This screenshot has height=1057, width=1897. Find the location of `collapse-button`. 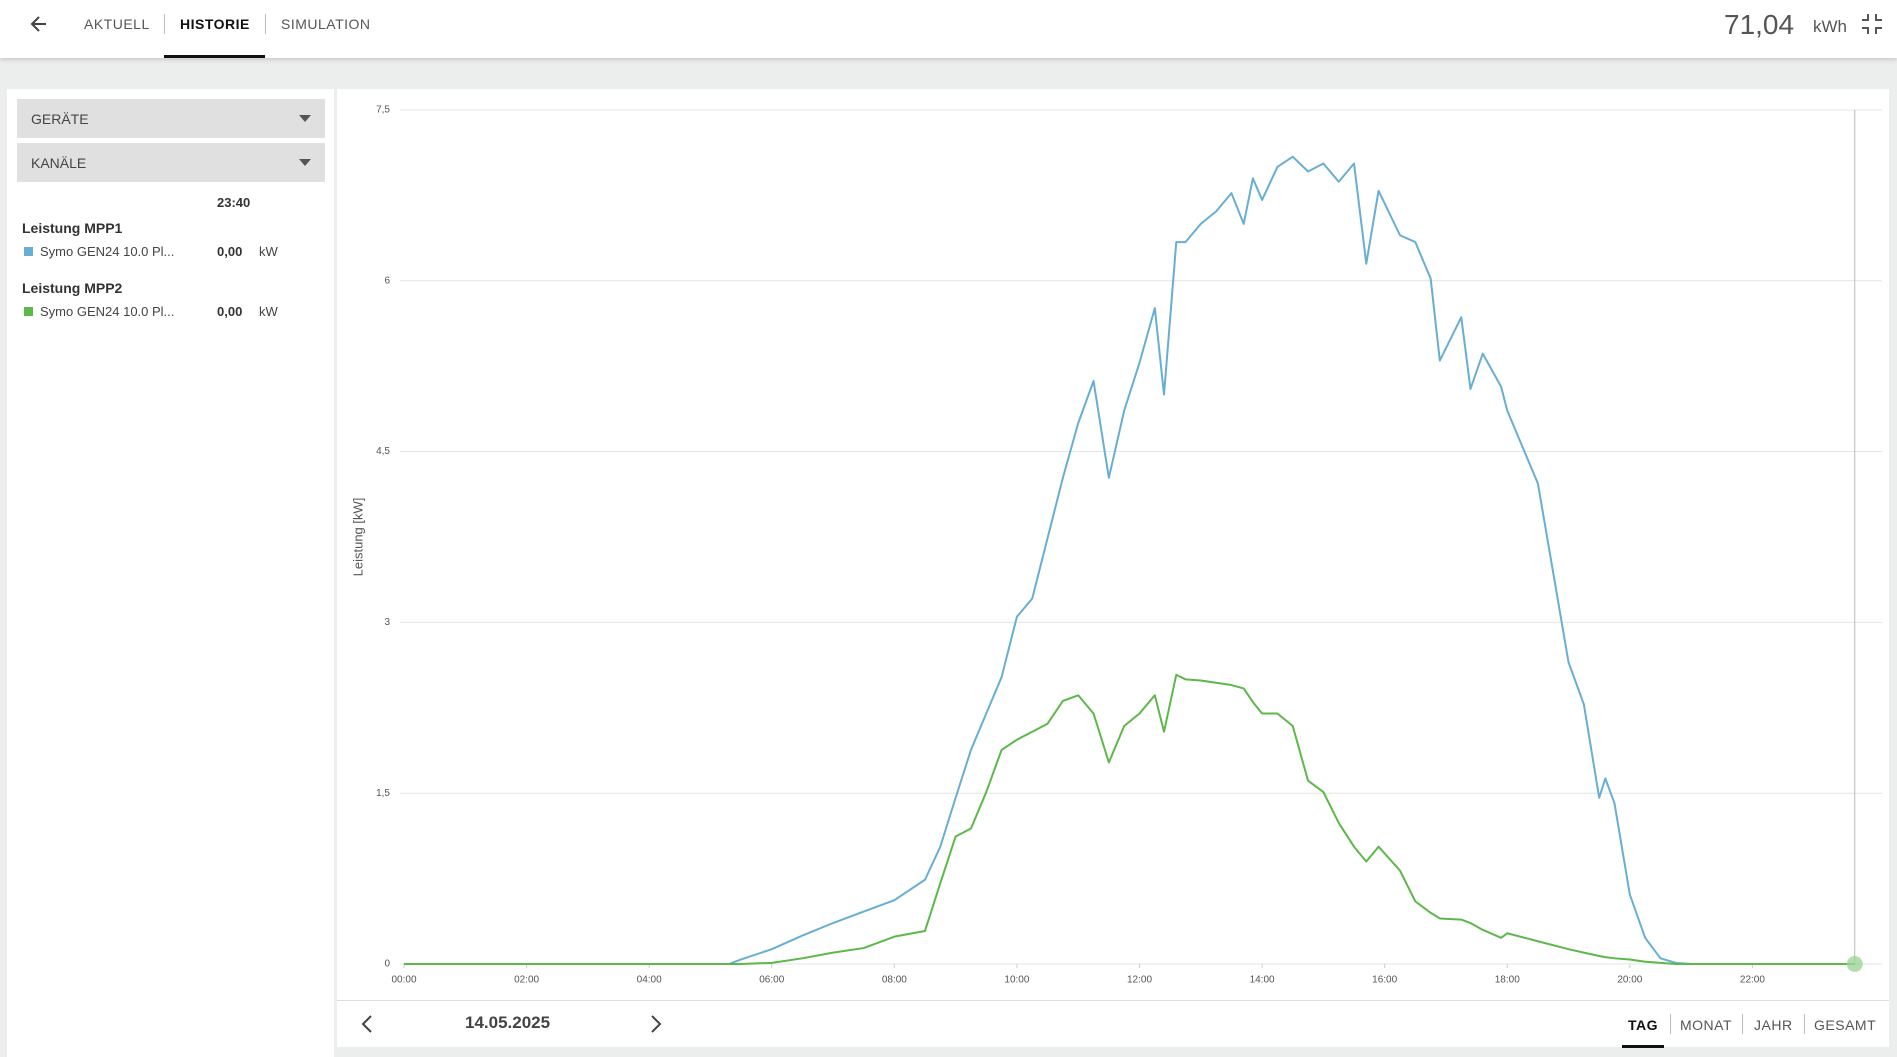

collapse-button is located at coordinates (1872, 24).